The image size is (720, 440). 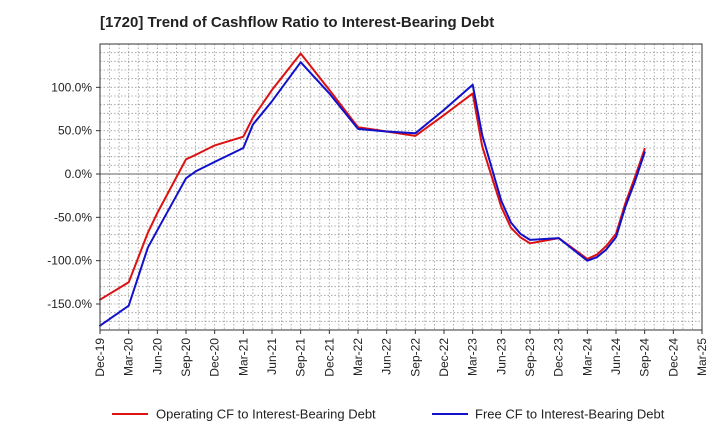 What do you see at coordinates (501, 356) in the screenshot?
I see `x-tick-label: Jun-23` at bounding box center [501, 356].